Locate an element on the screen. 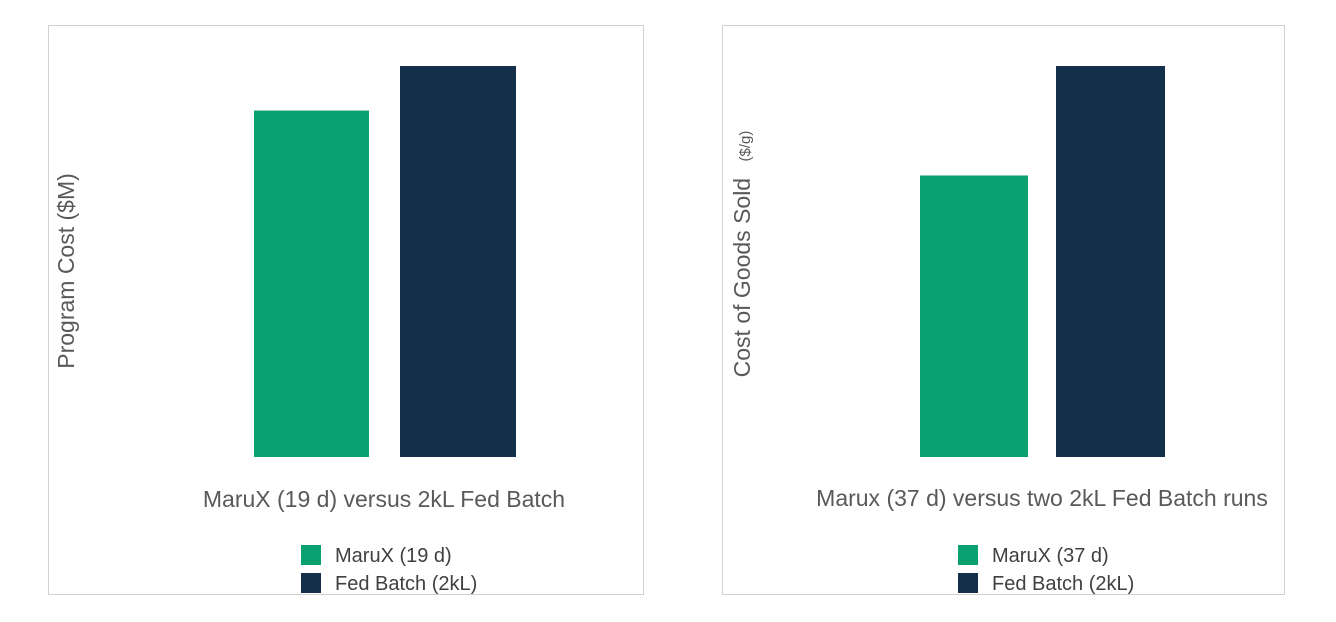  x-axis-label: MaruX (19 d) versus 2kL Fed Batch is located at coordinates (384, 499).